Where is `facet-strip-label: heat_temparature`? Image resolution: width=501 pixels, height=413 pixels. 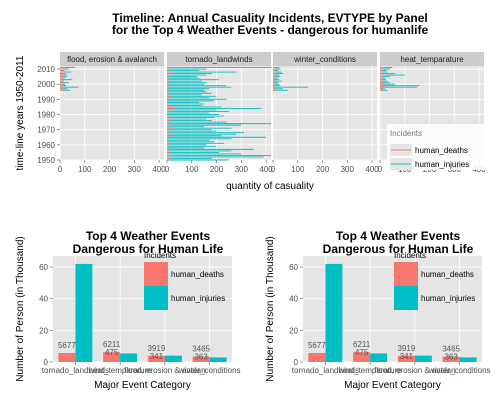
facet-strip-label: heat_temparature is located at coordinates (432, 59).